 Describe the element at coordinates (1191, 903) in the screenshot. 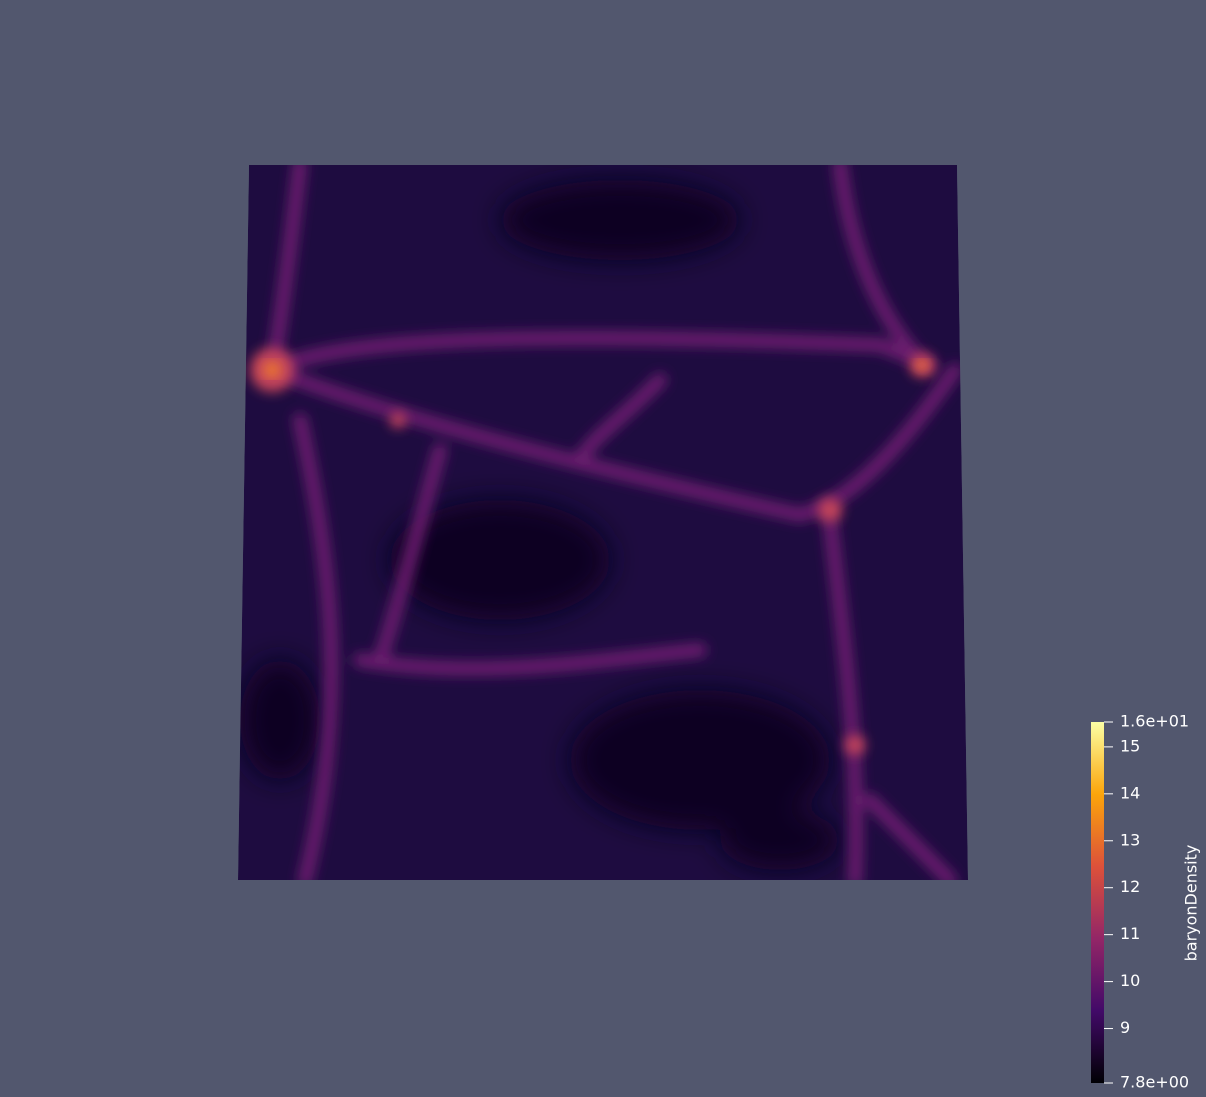

I see `colorbar-title: baryonDensity` at that location.